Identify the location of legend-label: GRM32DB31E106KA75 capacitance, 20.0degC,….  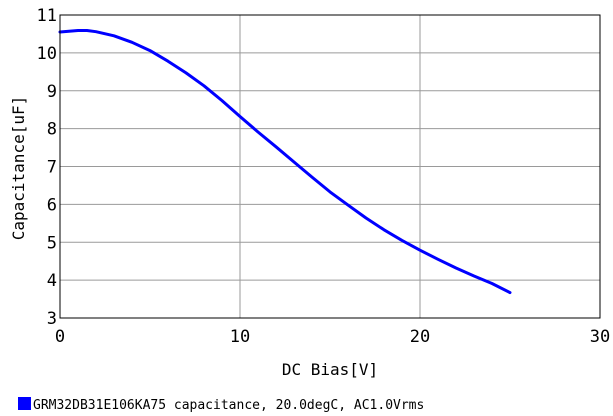
(228, 405).